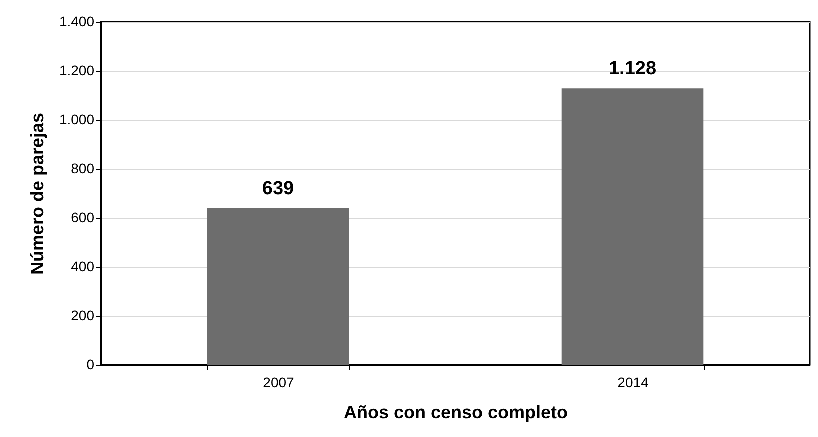  What do you see at coordinates (456, 412) in the screenshot?
I see `x-axis-title: Años con censo completo` at bounding box center [456, 412].